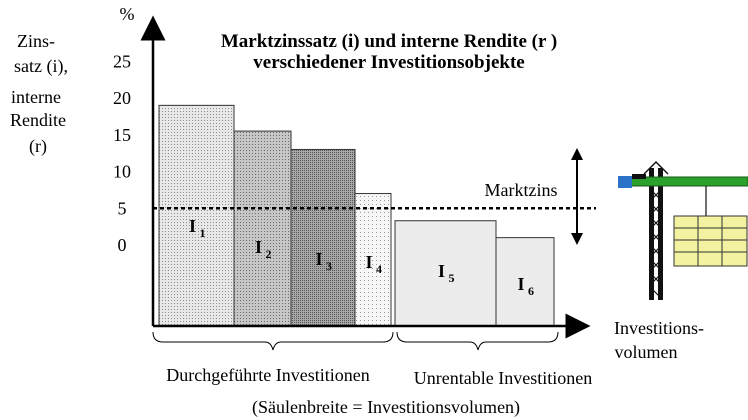  I want to click on bar-label-4: I, so click(368, 262).